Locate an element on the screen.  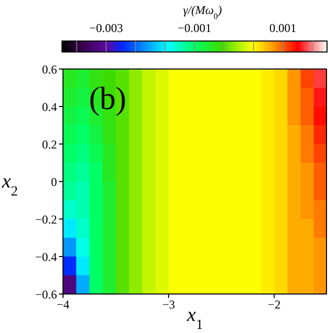
x-axis-title: x$_{1}$ is located at coordinates (194, 318).